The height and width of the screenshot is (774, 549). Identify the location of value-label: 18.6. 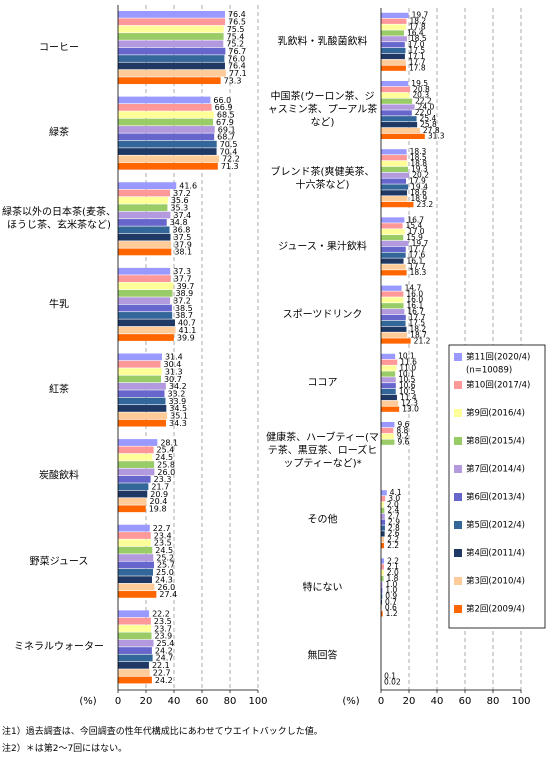
(418, 192).